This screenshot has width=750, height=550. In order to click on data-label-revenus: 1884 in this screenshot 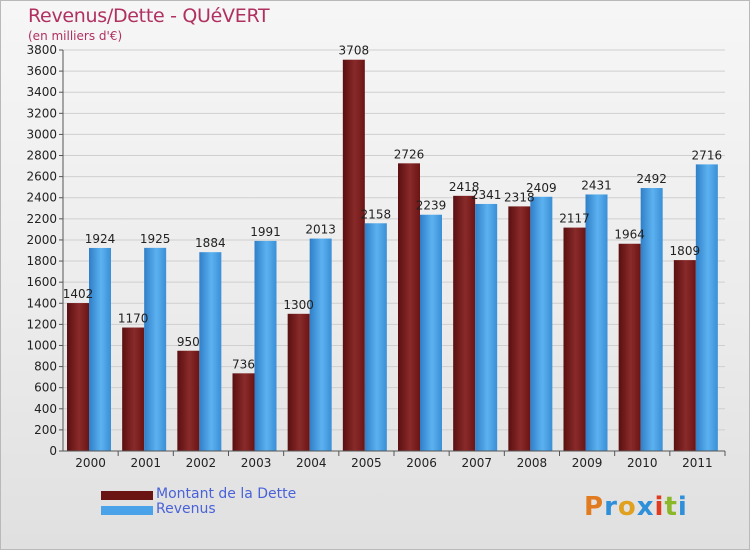, I will do `click(210, 243)`.